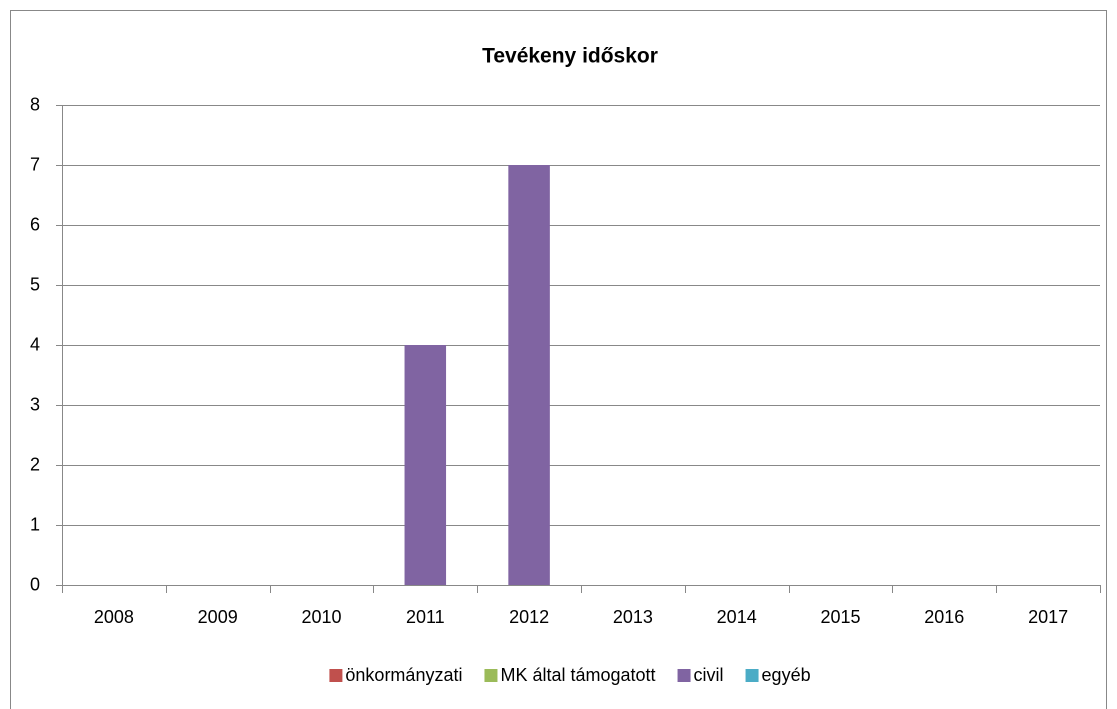  Describe the element at coordinates (709, 675) in the screenshot. I see `legend-label: civil` at that location.